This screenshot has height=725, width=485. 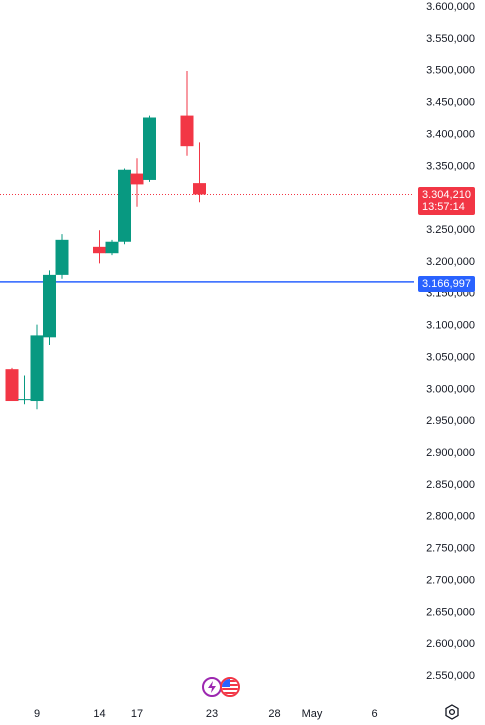 I want to click on x-tick-label: 6, so click(x=374, y=714).